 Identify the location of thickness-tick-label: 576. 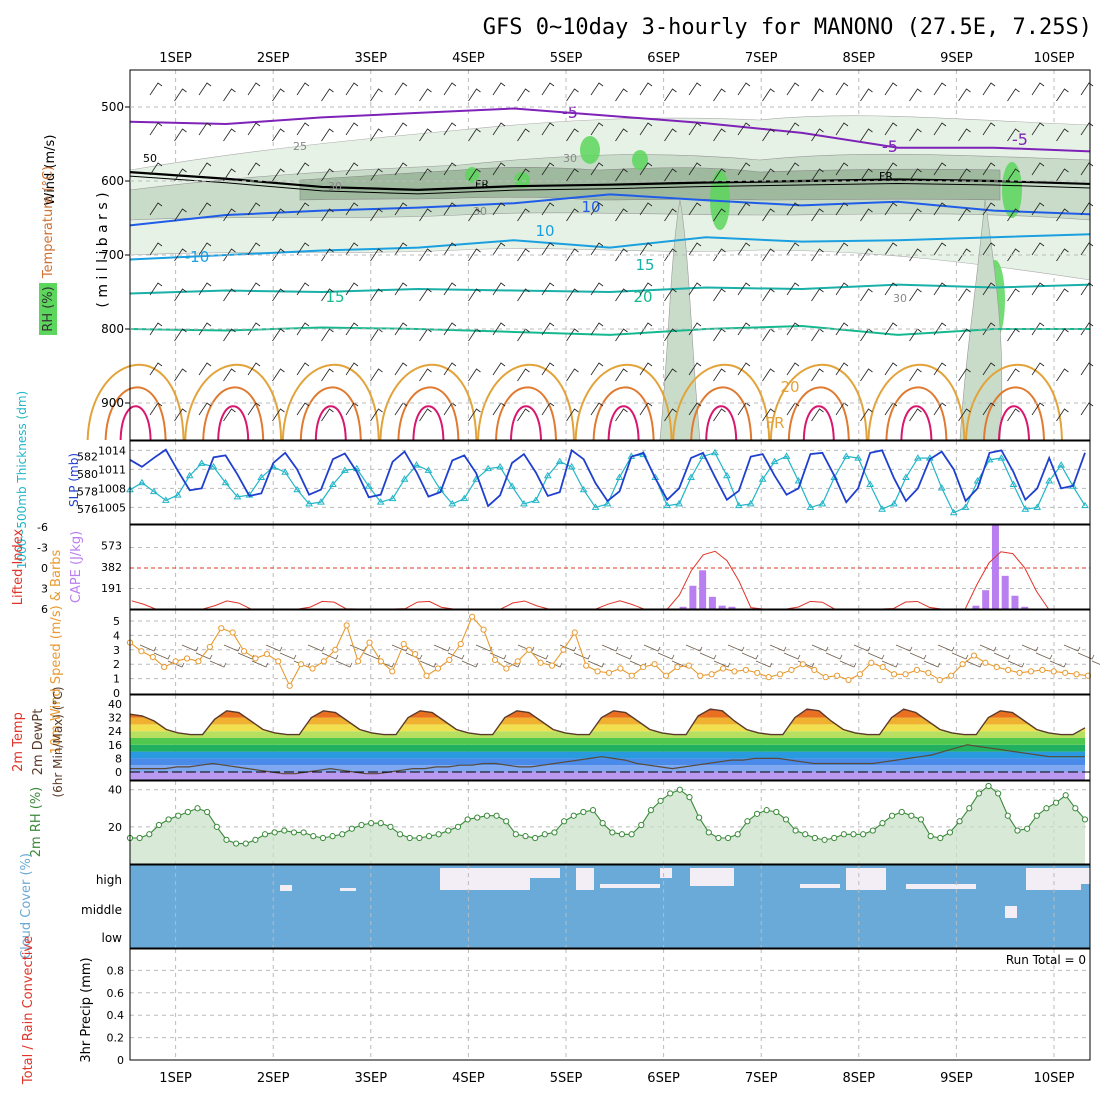
(87, 509).